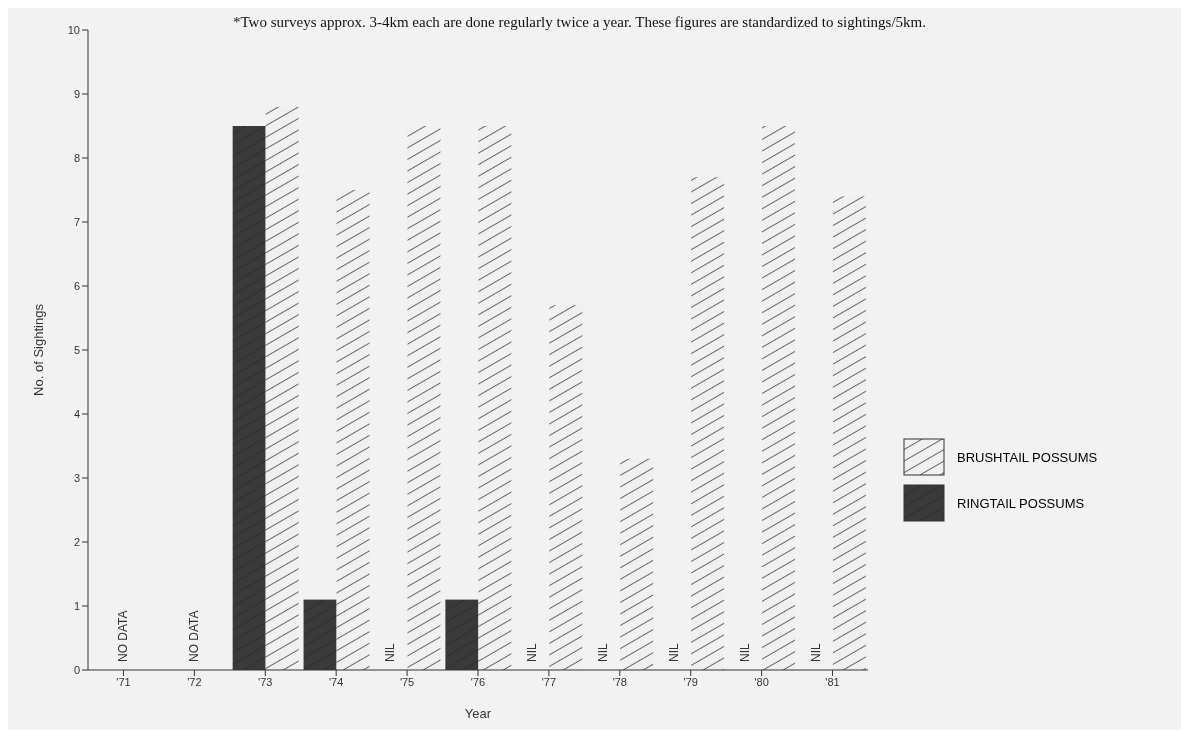 The image size is (1189, 738). Describe the element at coordinates (73, 29) in the screenshot. I see `y-tick-label: 10` at that location.